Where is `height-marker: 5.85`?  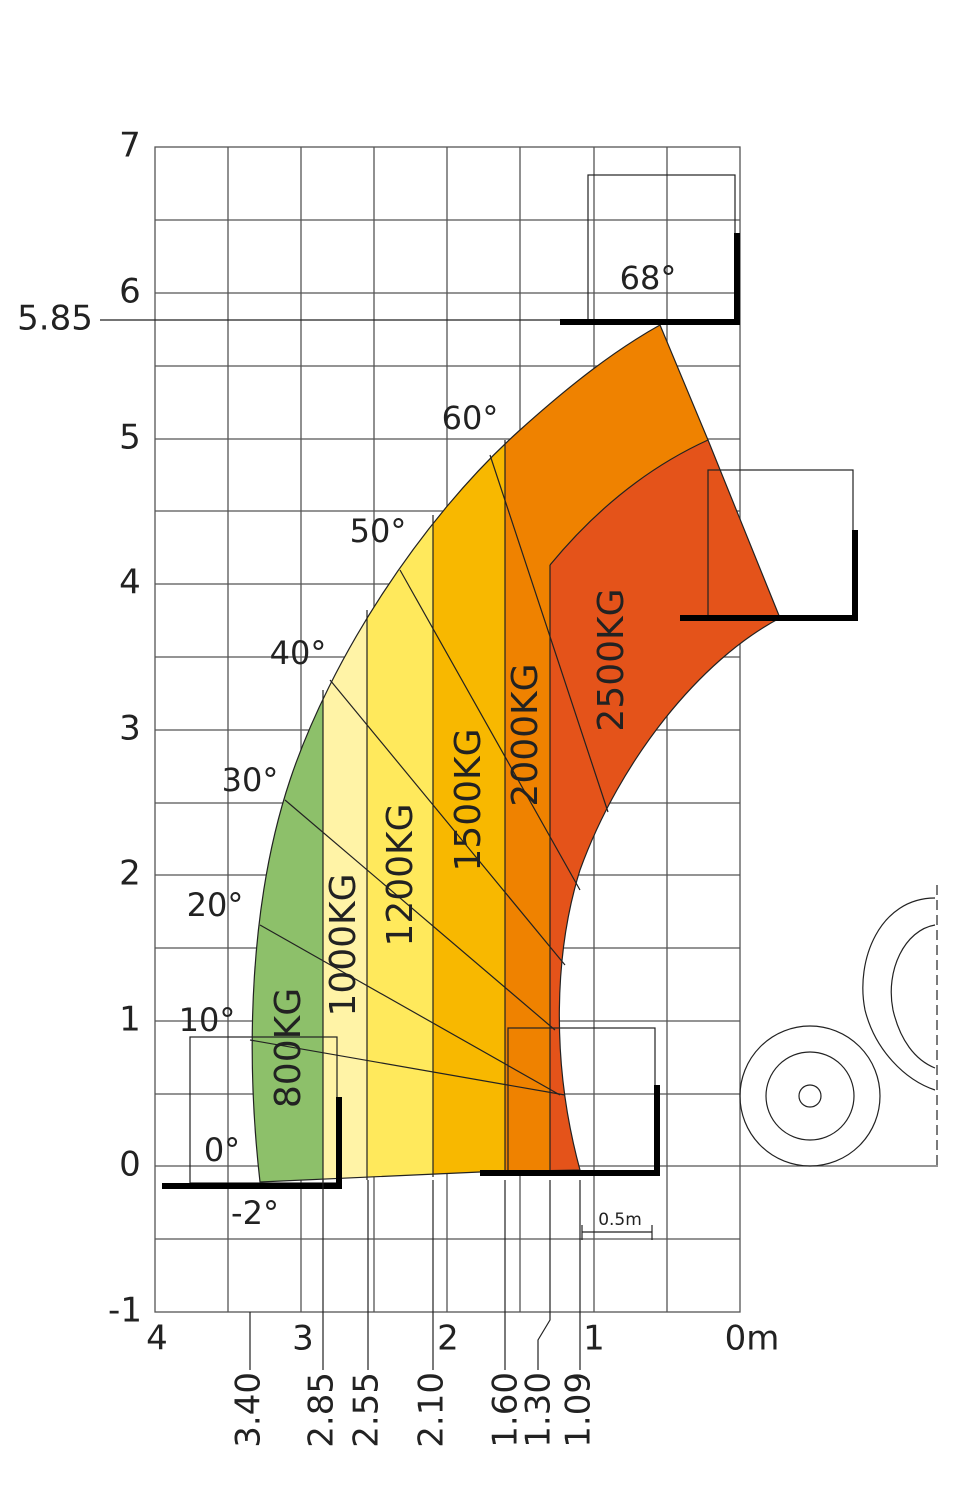 height-marker: 5.85 is located at coordinates (55, 319).